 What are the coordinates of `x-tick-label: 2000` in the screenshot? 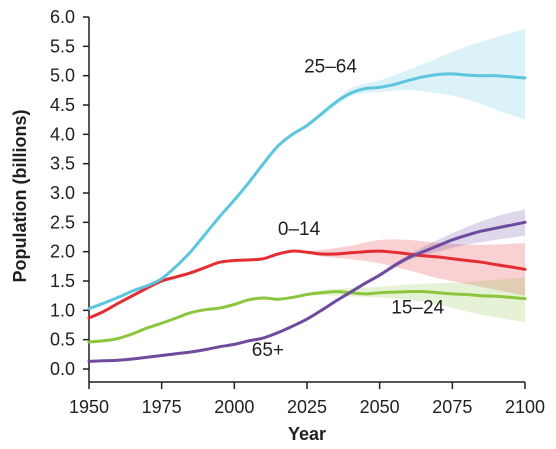 It's located at (234, 407).